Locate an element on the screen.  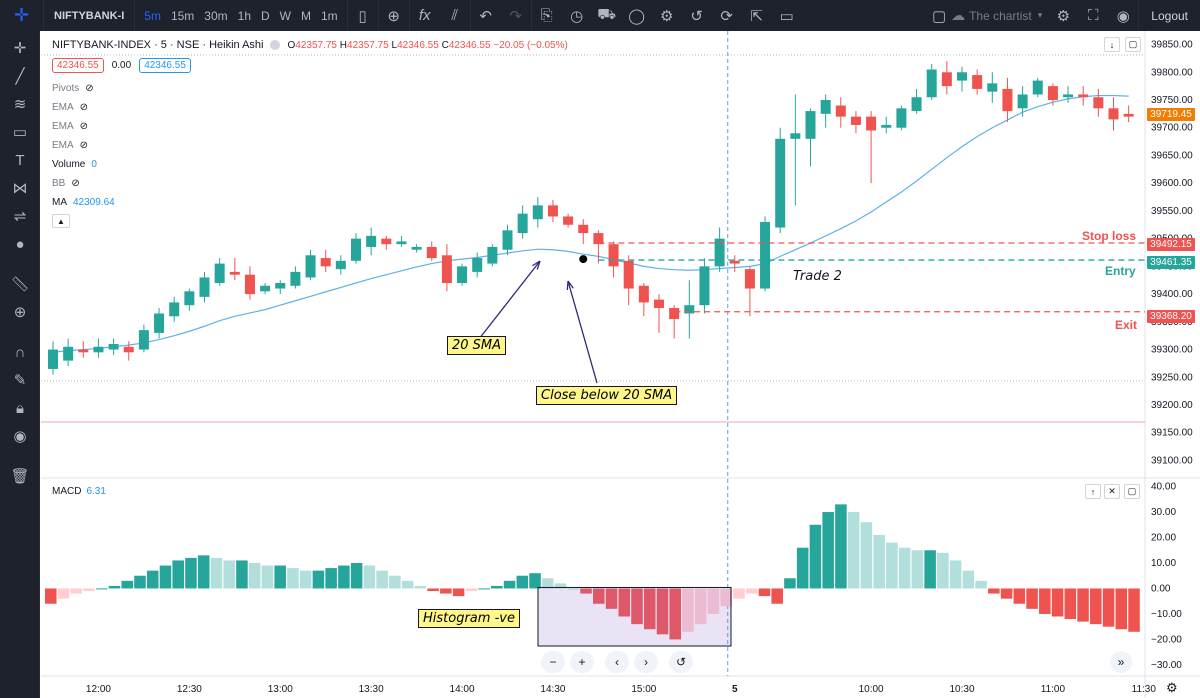
eye-icon: ◉ is located at coordinates (20, 436).